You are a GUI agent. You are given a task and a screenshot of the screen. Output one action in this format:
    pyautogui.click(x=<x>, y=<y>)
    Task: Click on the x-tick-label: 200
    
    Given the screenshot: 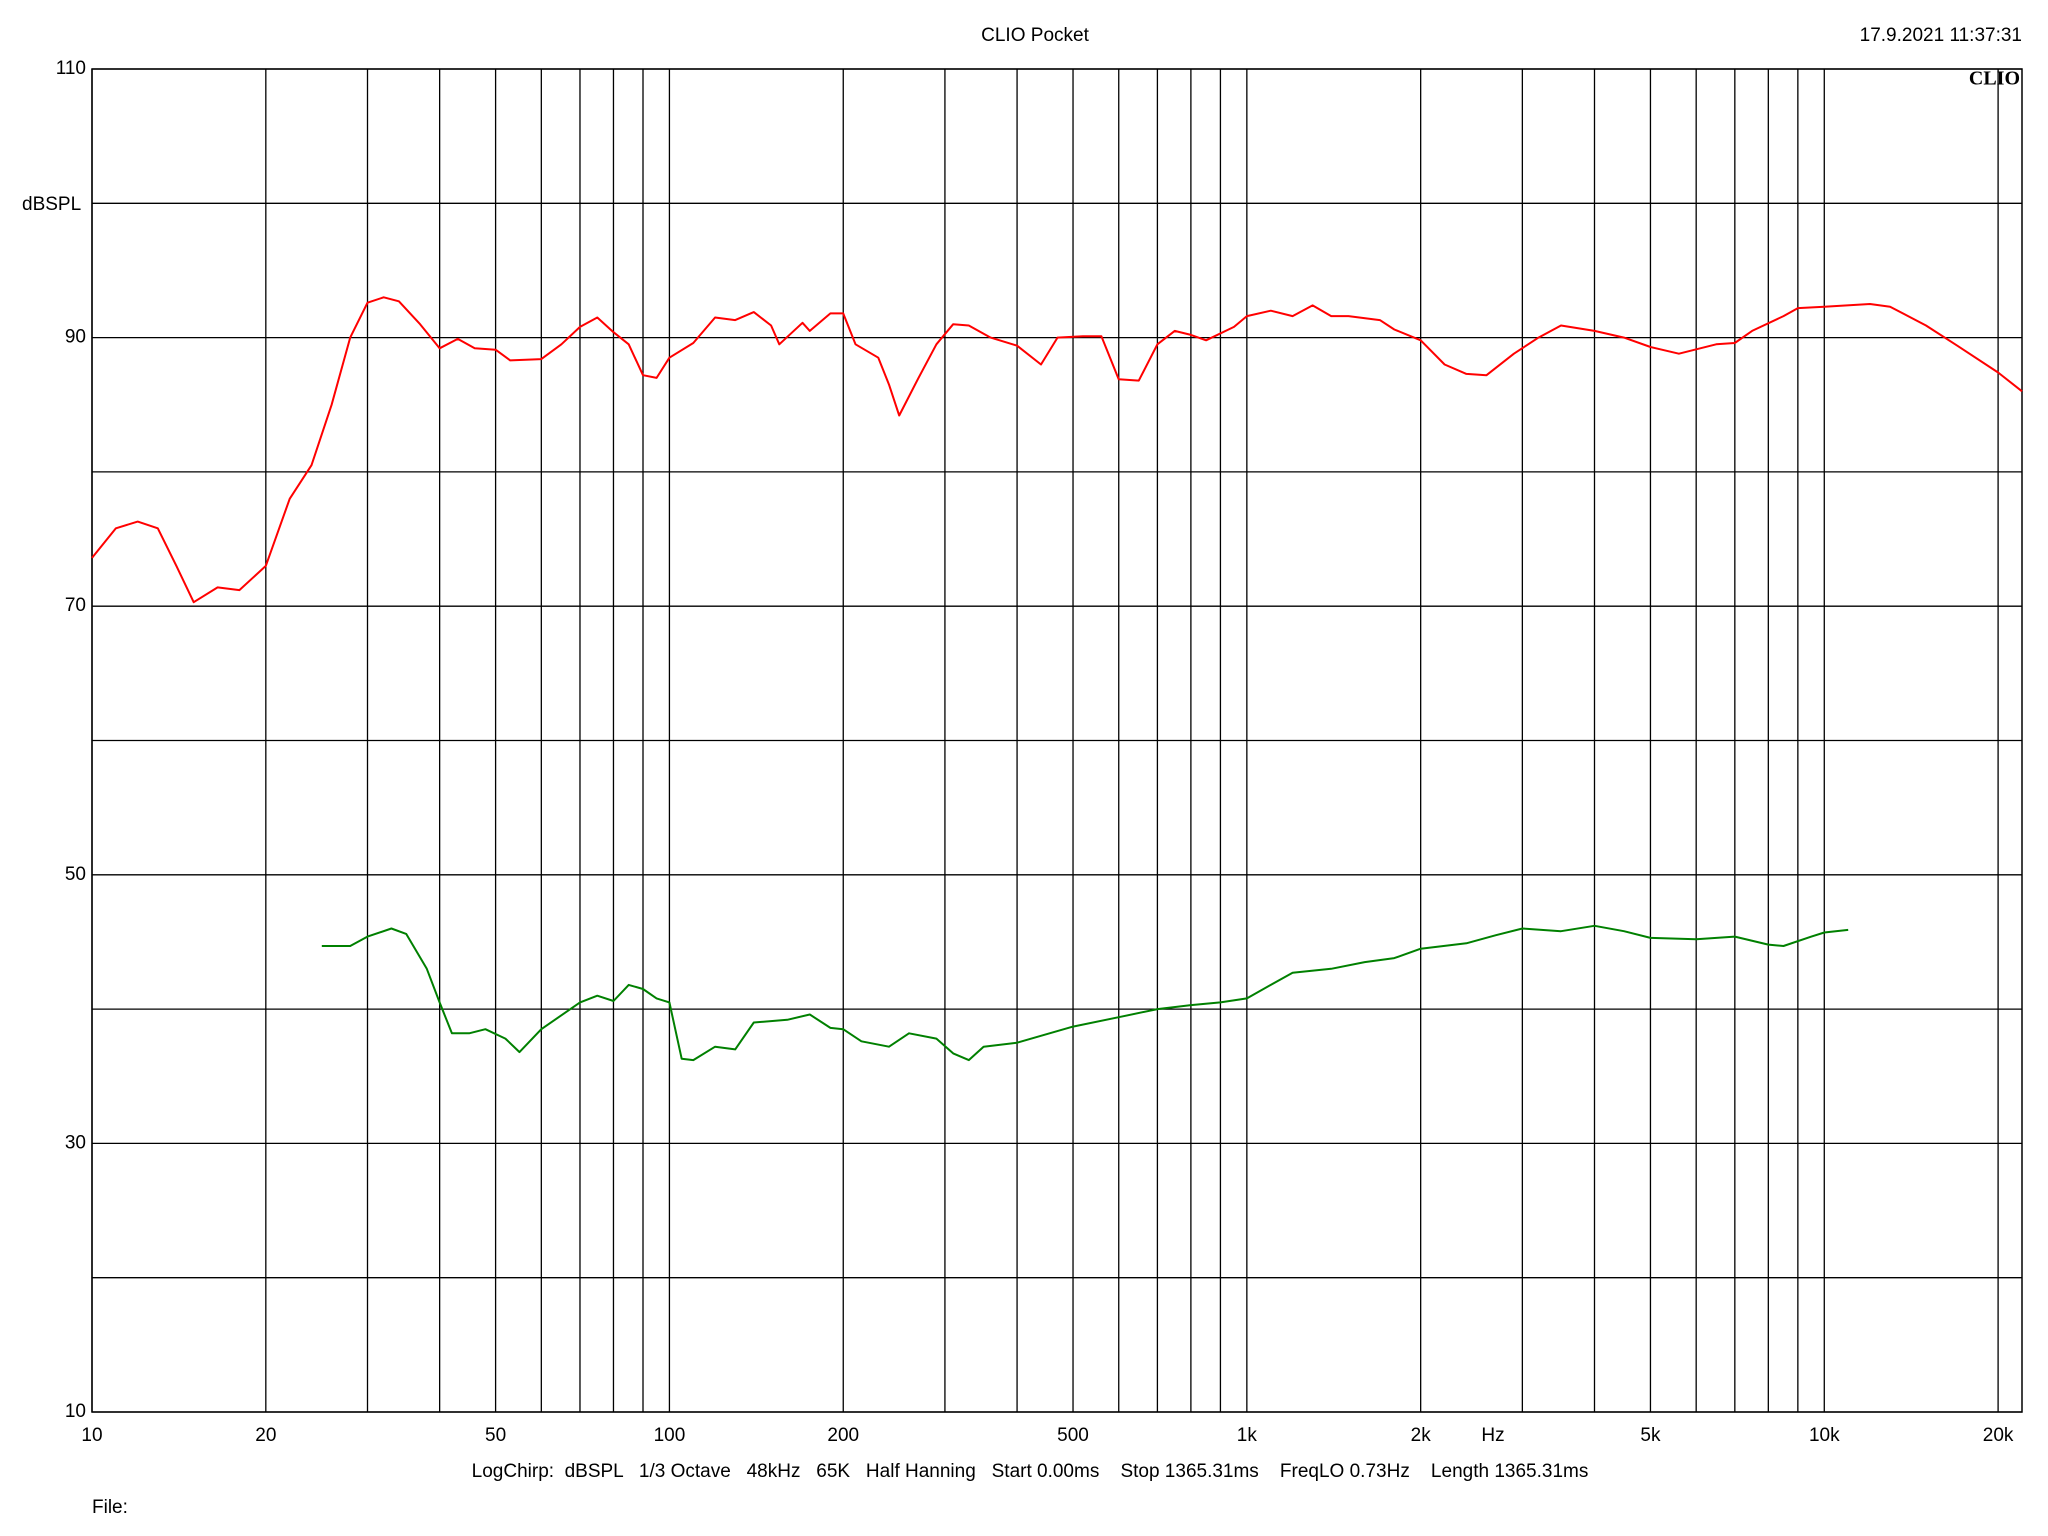 What is the action you would take?
    pyautogui.click(x=843, y=1435)
    